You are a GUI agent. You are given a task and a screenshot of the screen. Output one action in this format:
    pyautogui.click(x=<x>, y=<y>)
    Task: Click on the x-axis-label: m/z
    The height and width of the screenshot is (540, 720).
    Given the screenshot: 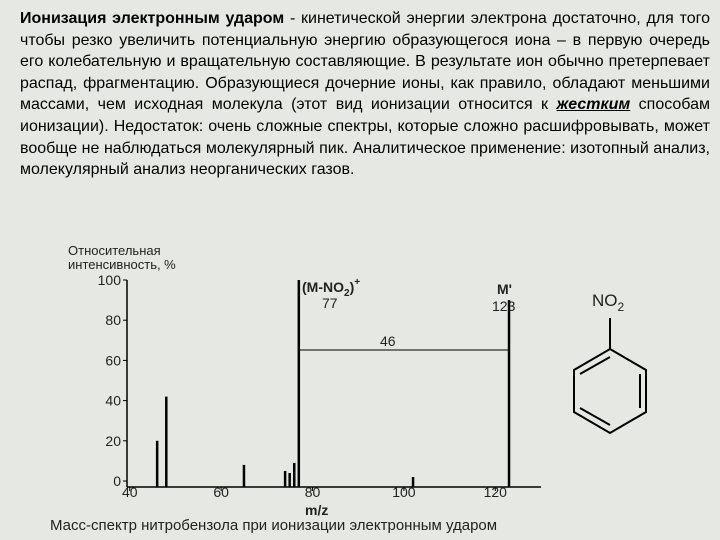 What is the action you would take?
    pyautogui.click(x=316, y=510)
    